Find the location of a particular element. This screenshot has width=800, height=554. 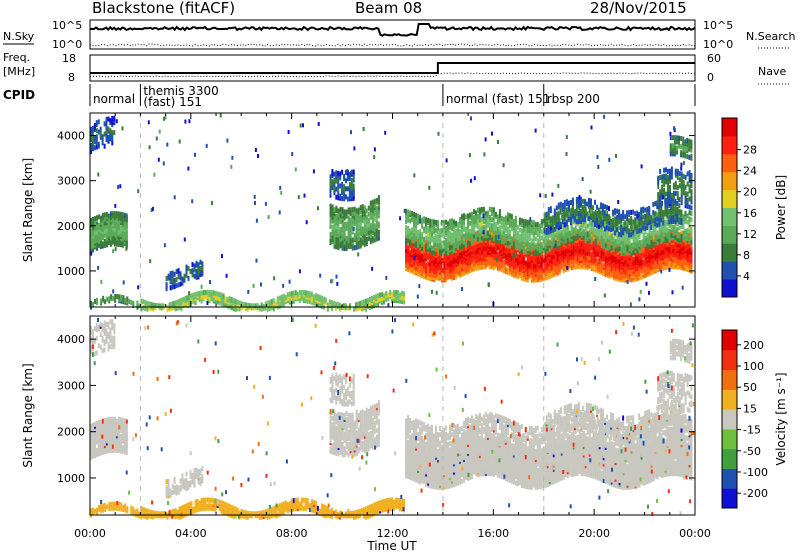

n-search-label: N.Search is located at coordinates (771, 36).